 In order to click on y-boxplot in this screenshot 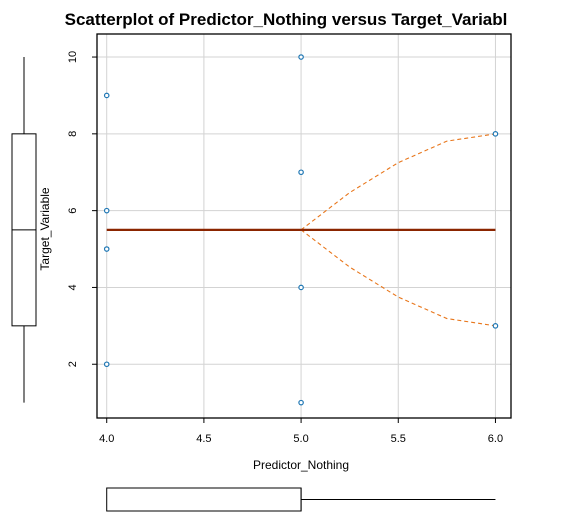, I will do `click(24, 230)`.